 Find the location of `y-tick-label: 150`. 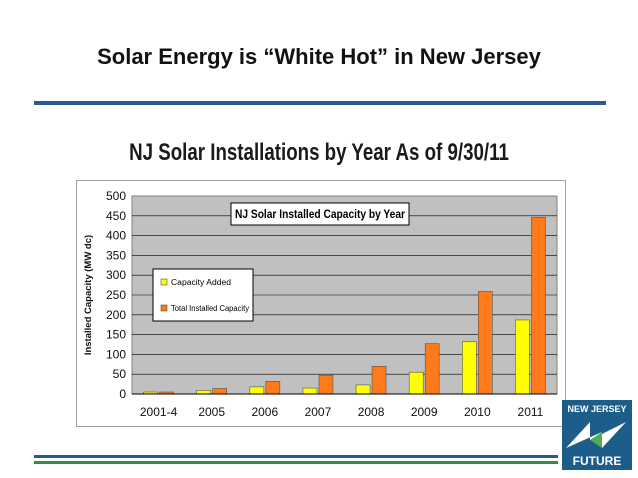

y-tick-label: 150 is located at coordinates (116, 335).